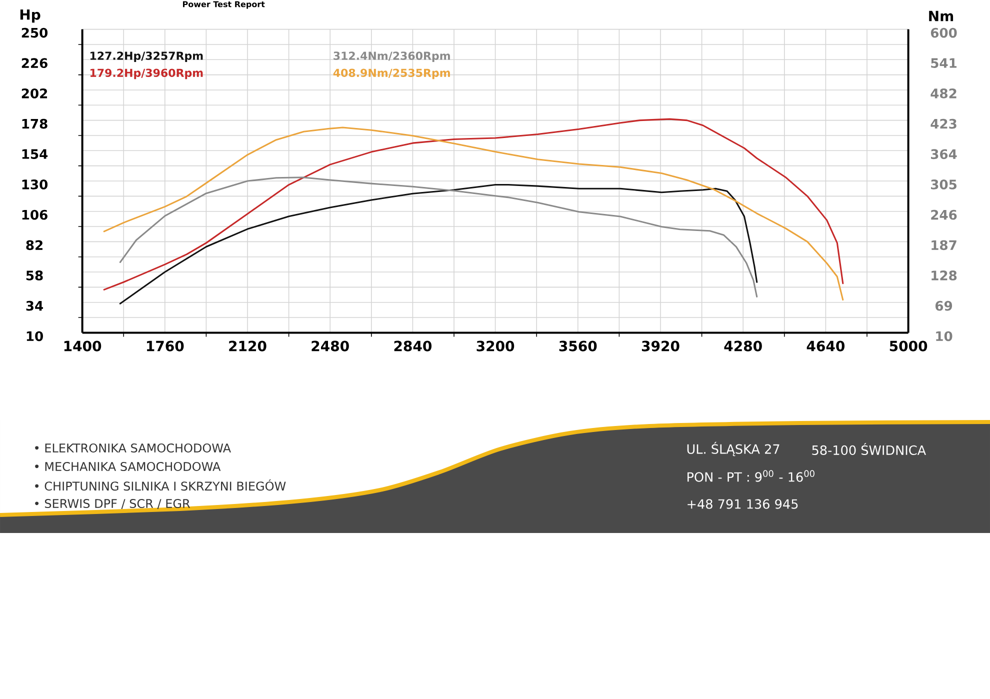 This screenshot has height=699, width=990. What do you see at coordinates (661, 346) in the screenshot?
I see `x-tick-label: 3920` at bounding box center [661, 346].